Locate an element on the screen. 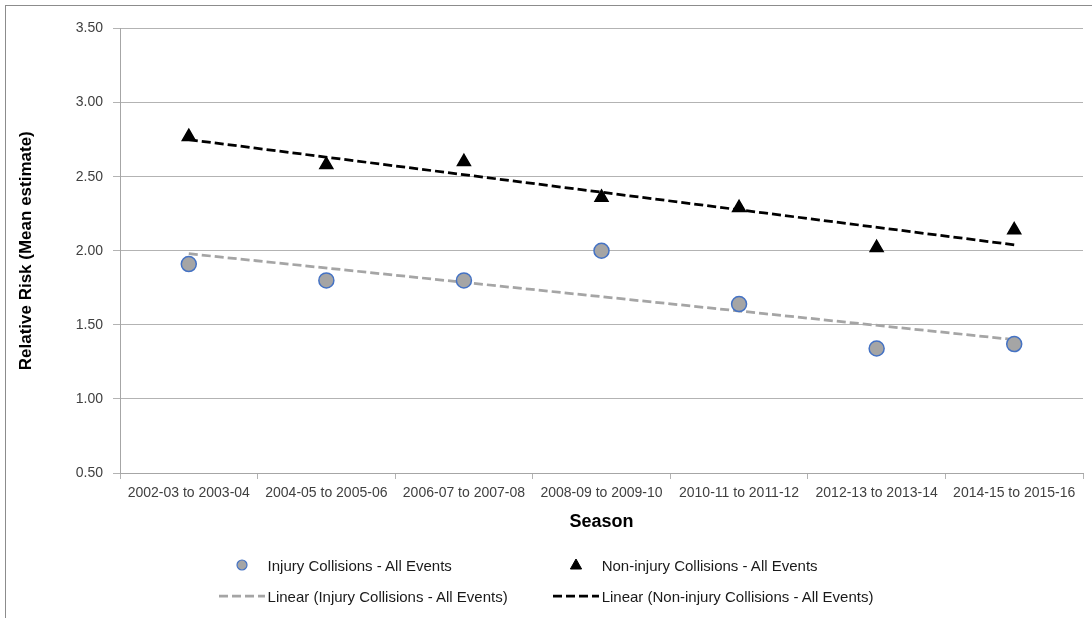  y-axis-title: Relative Risk (Mean estimate) is located at coordinates (25, 251).